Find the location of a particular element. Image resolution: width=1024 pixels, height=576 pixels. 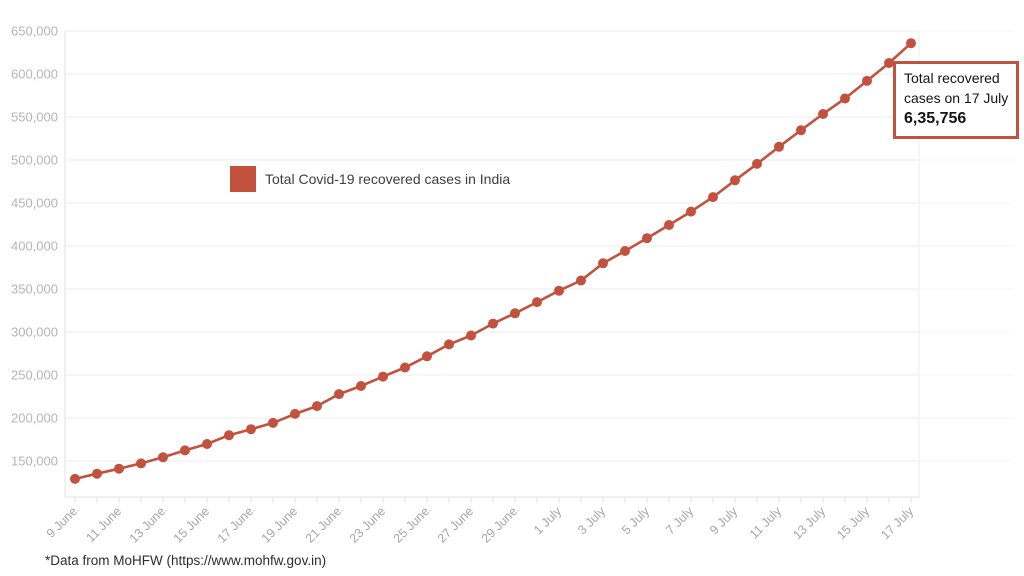

svg-text: 25 June is located at coordinates (411, 524).